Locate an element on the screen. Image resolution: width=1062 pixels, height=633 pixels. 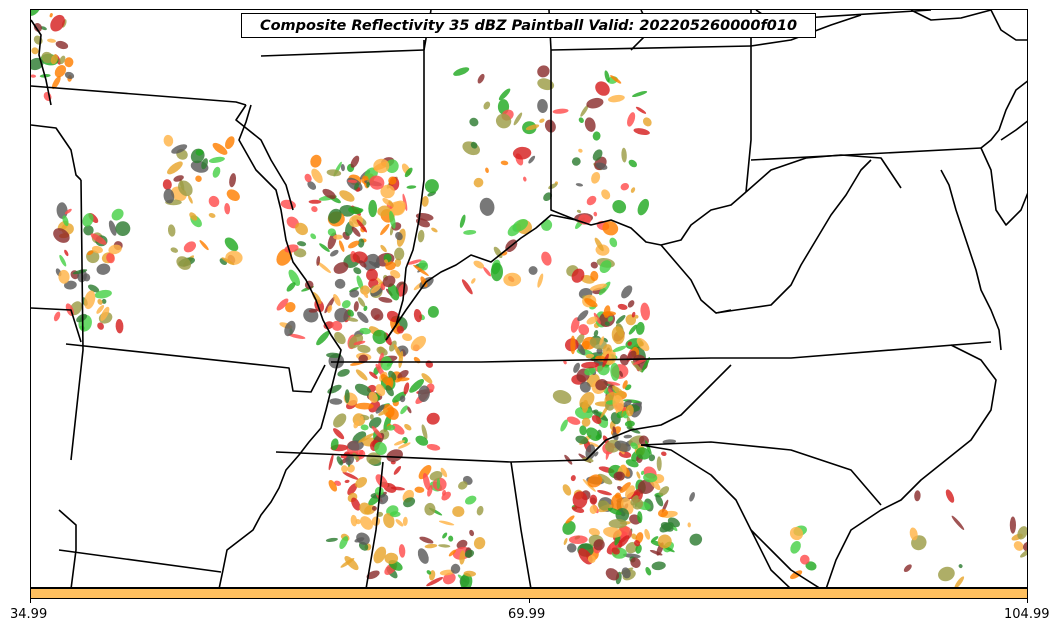
border-mississippi-alabama is located at coordinates (374, 524).